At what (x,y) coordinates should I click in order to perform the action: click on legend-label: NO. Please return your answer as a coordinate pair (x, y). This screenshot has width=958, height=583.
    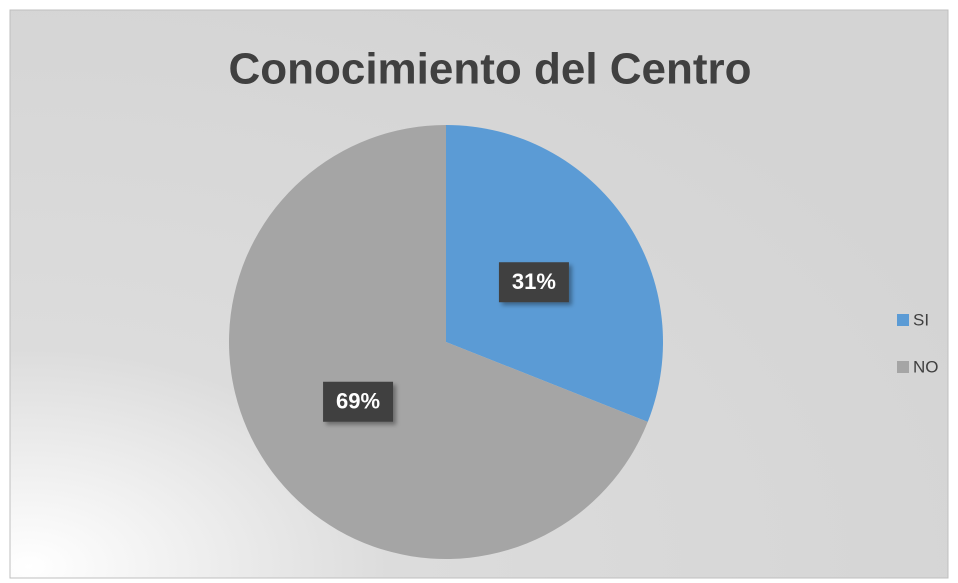
    Looking at the image, I should click on (926, 366).